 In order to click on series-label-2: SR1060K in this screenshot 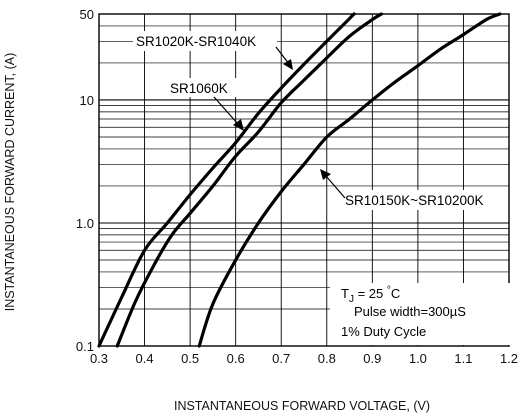, I will do `click(199, 88)`.